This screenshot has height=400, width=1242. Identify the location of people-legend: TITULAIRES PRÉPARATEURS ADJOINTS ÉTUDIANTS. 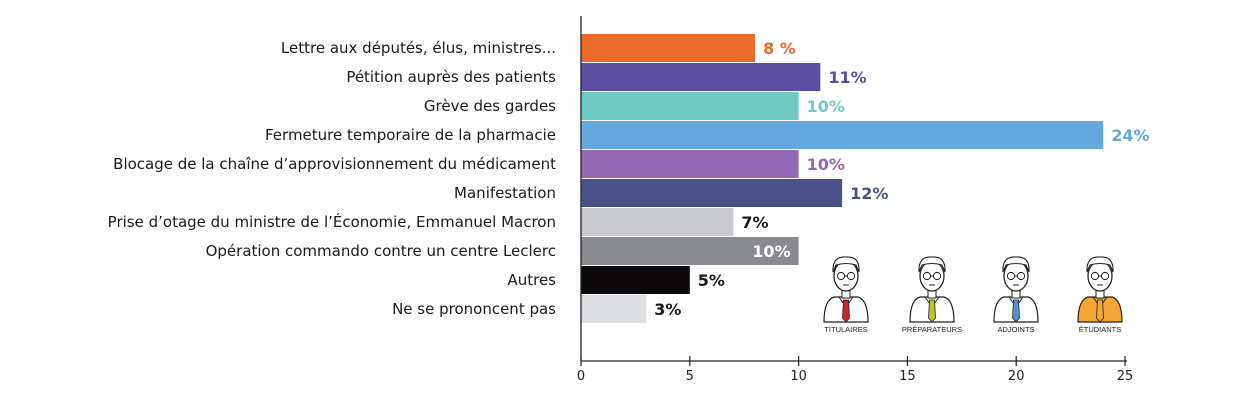
(973, 295).